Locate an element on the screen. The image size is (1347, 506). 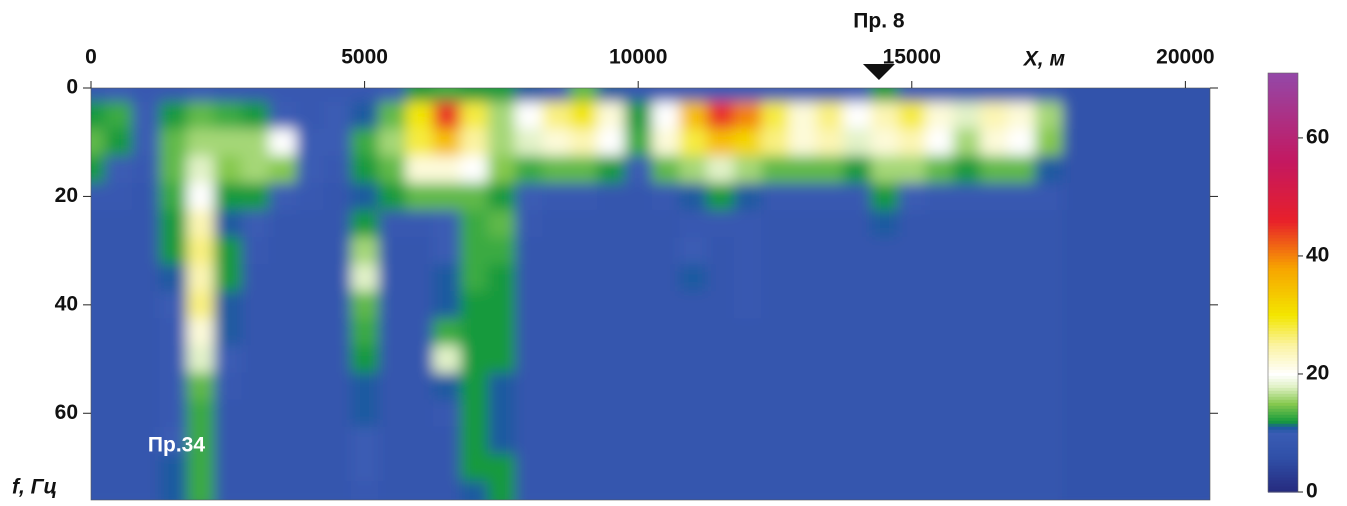
x-tick-label: 10000 is located at coordinates (638, 57).